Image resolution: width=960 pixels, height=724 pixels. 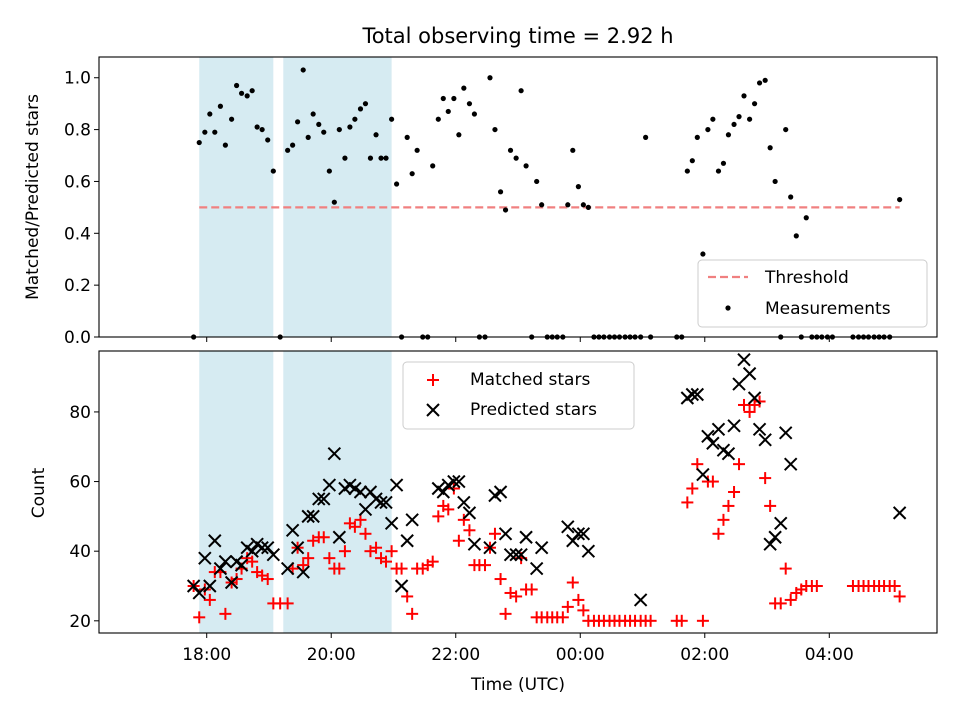 What do you see at coordinates (77, 234) in the screenshot?
I see `top-y-tick-label: 0.4` at bounding box center [77, 234].